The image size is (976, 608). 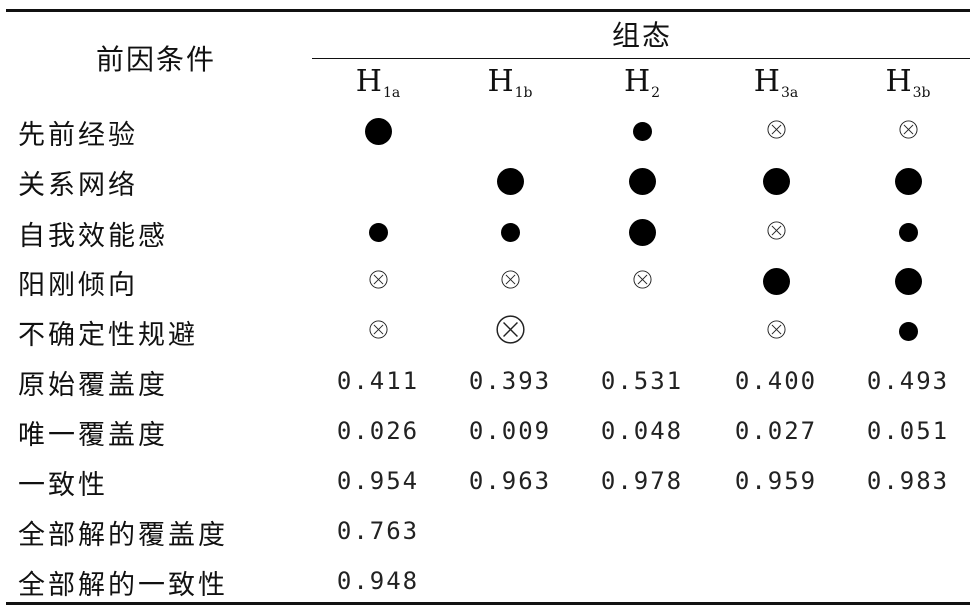 I want to click on table-cell: 0.531, so click(x=642, y=381).